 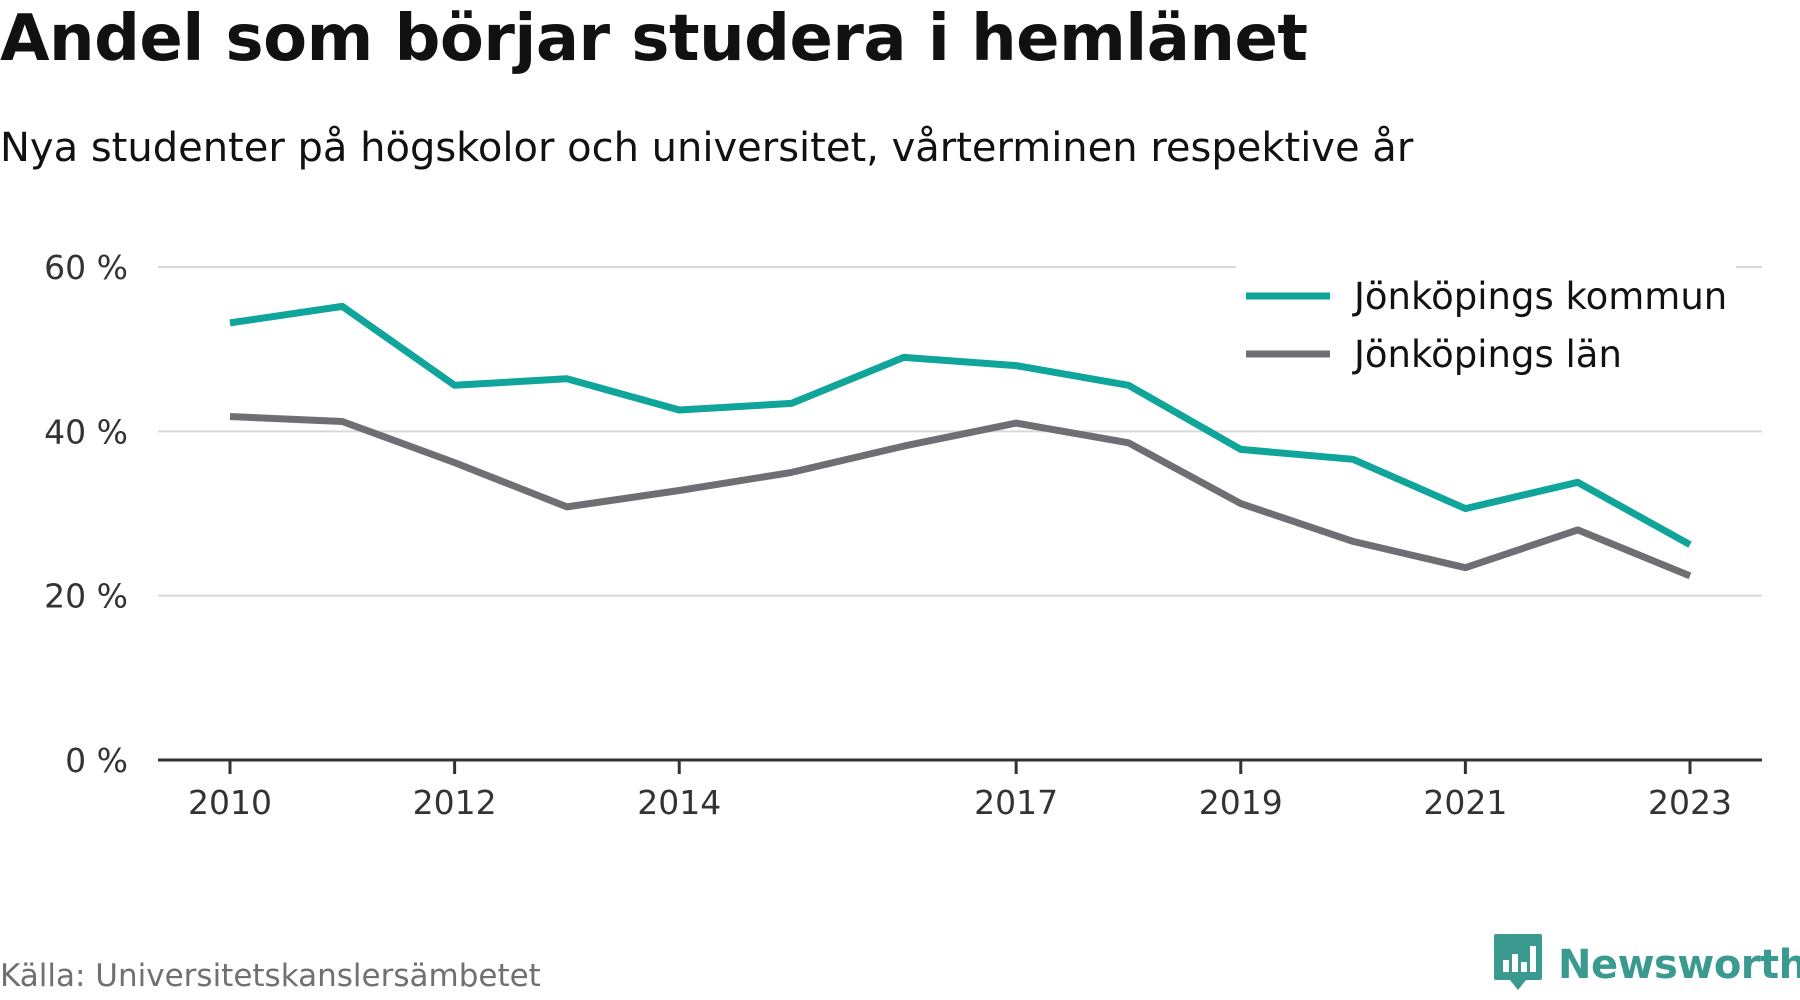 What do you see at coordinates (86, 596) in the screenshot?
I see `y-tick-label: 20 %` at bounding box center [86, 596].